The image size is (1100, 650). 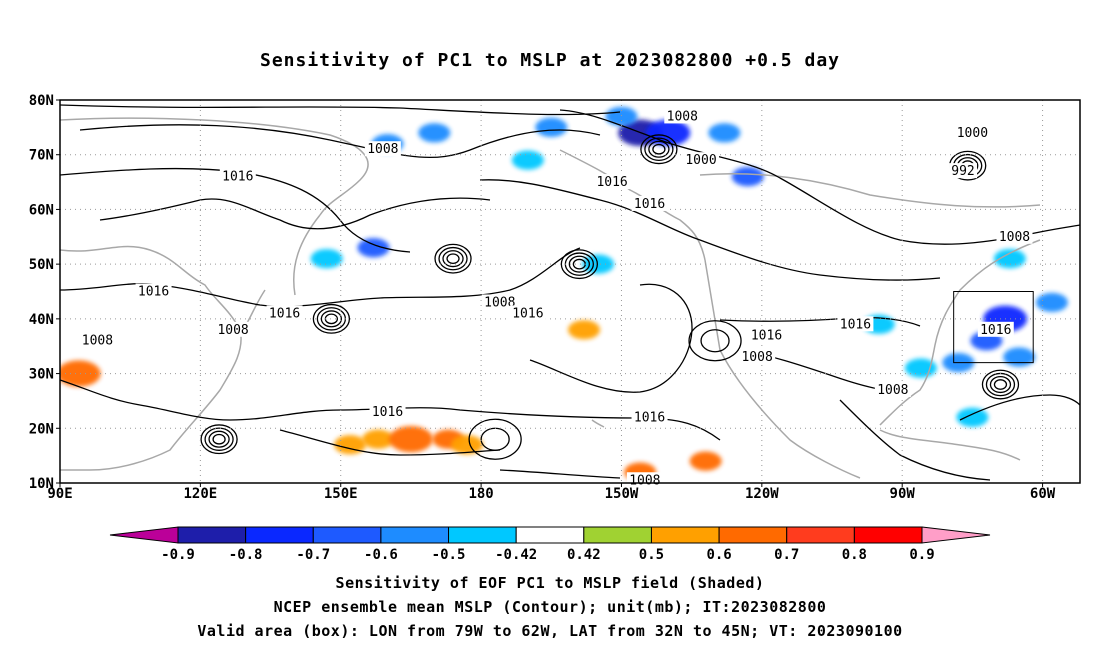 What do you see at coordinates (622, 494) in the screenshot?
I see `lon-label: 150W` at bounding box center [622, 494].